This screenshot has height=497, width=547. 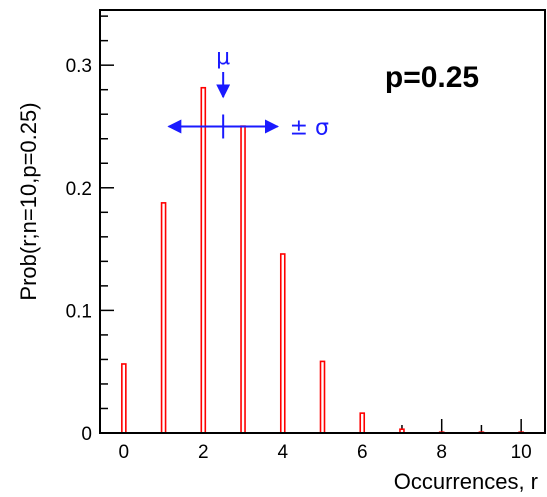 I want to click on x-tick-label: 4, so click(x=282, y=452).